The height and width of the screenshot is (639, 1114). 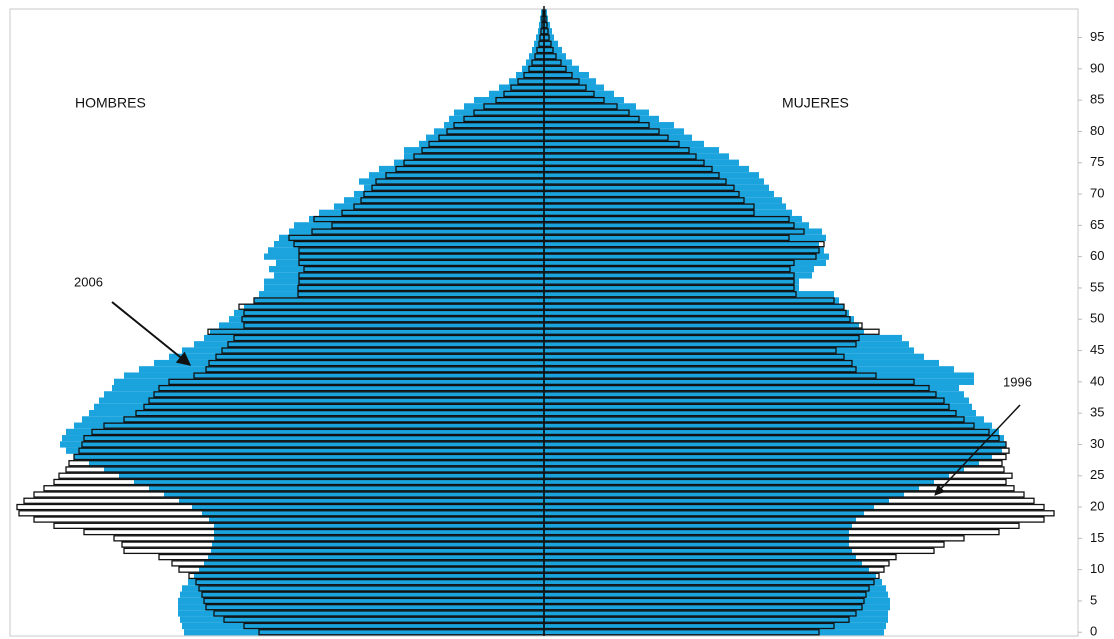 I want to click on y-tick-label: 25, so click(x=1097, y=474).